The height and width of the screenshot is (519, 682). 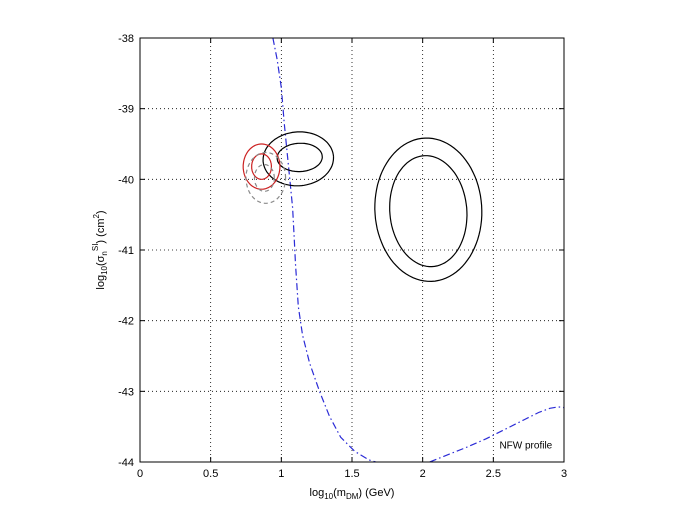 I want to click on series-high-mass-region-inner, so click(x=428, y=211).